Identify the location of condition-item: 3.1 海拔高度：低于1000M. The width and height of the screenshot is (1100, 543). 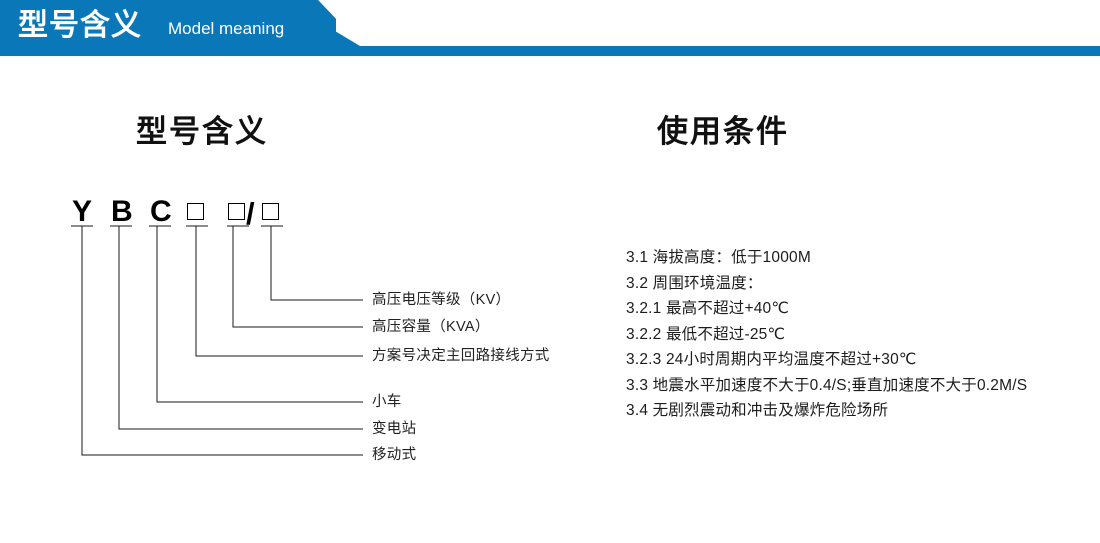
(718, 257).